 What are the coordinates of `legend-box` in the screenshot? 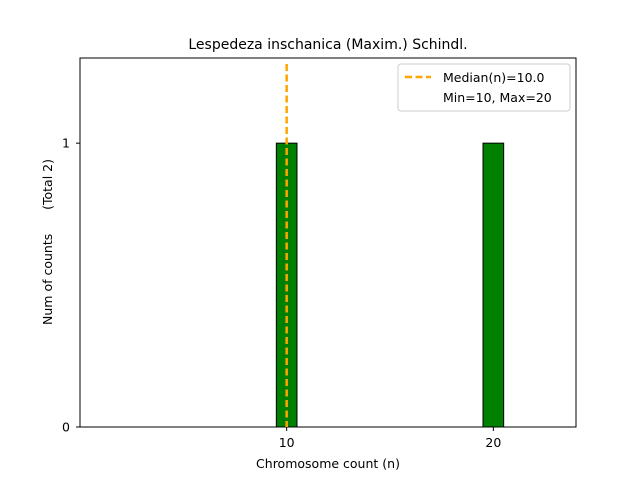 It's located at (484, 87).